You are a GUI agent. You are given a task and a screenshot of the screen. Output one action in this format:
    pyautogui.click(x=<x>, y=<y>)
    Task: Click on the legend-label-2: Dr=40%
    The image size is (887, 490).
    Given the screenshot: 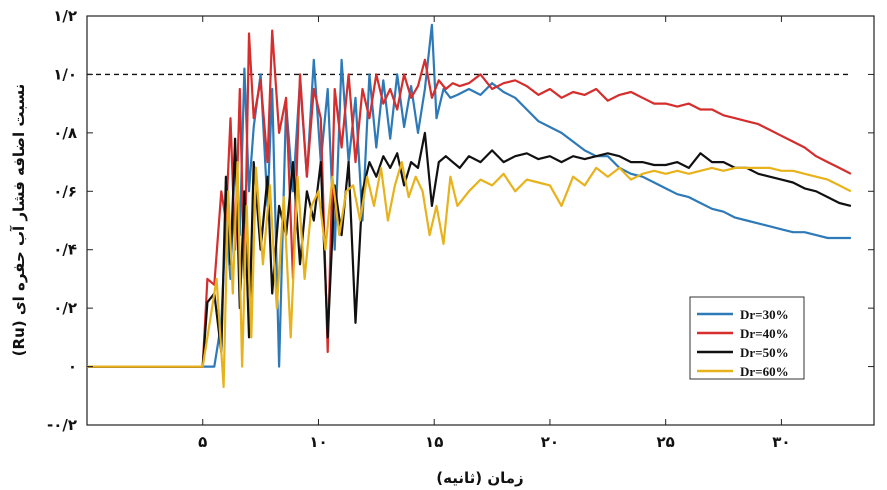 What is the action you would take?
    pyautogui.click(x=764, y=333)
    